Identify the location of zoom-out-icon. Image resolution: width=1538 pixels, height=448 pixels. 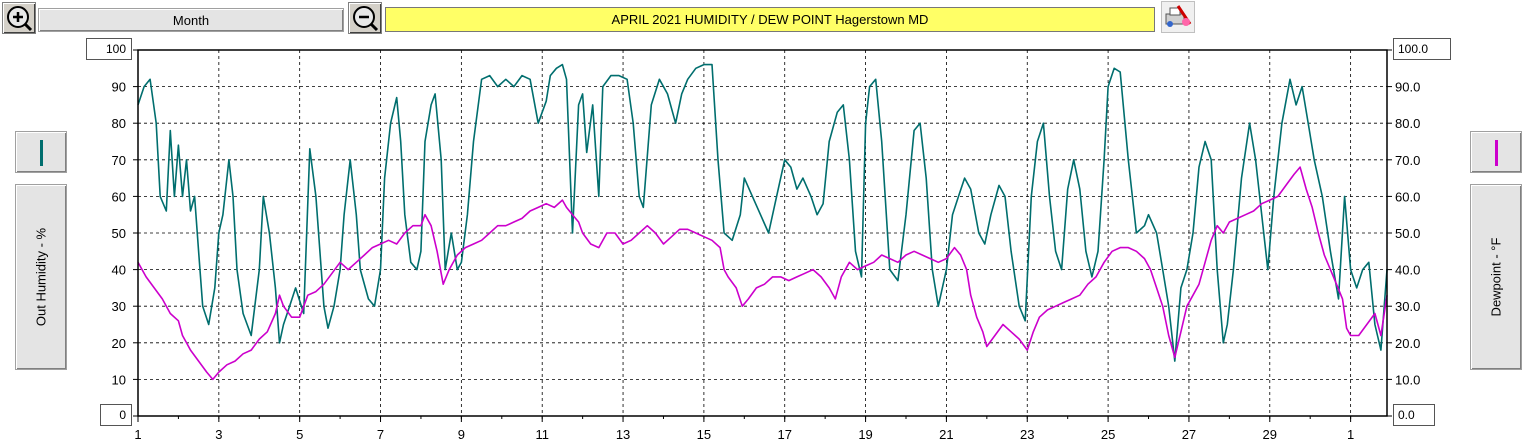
(366, 19).